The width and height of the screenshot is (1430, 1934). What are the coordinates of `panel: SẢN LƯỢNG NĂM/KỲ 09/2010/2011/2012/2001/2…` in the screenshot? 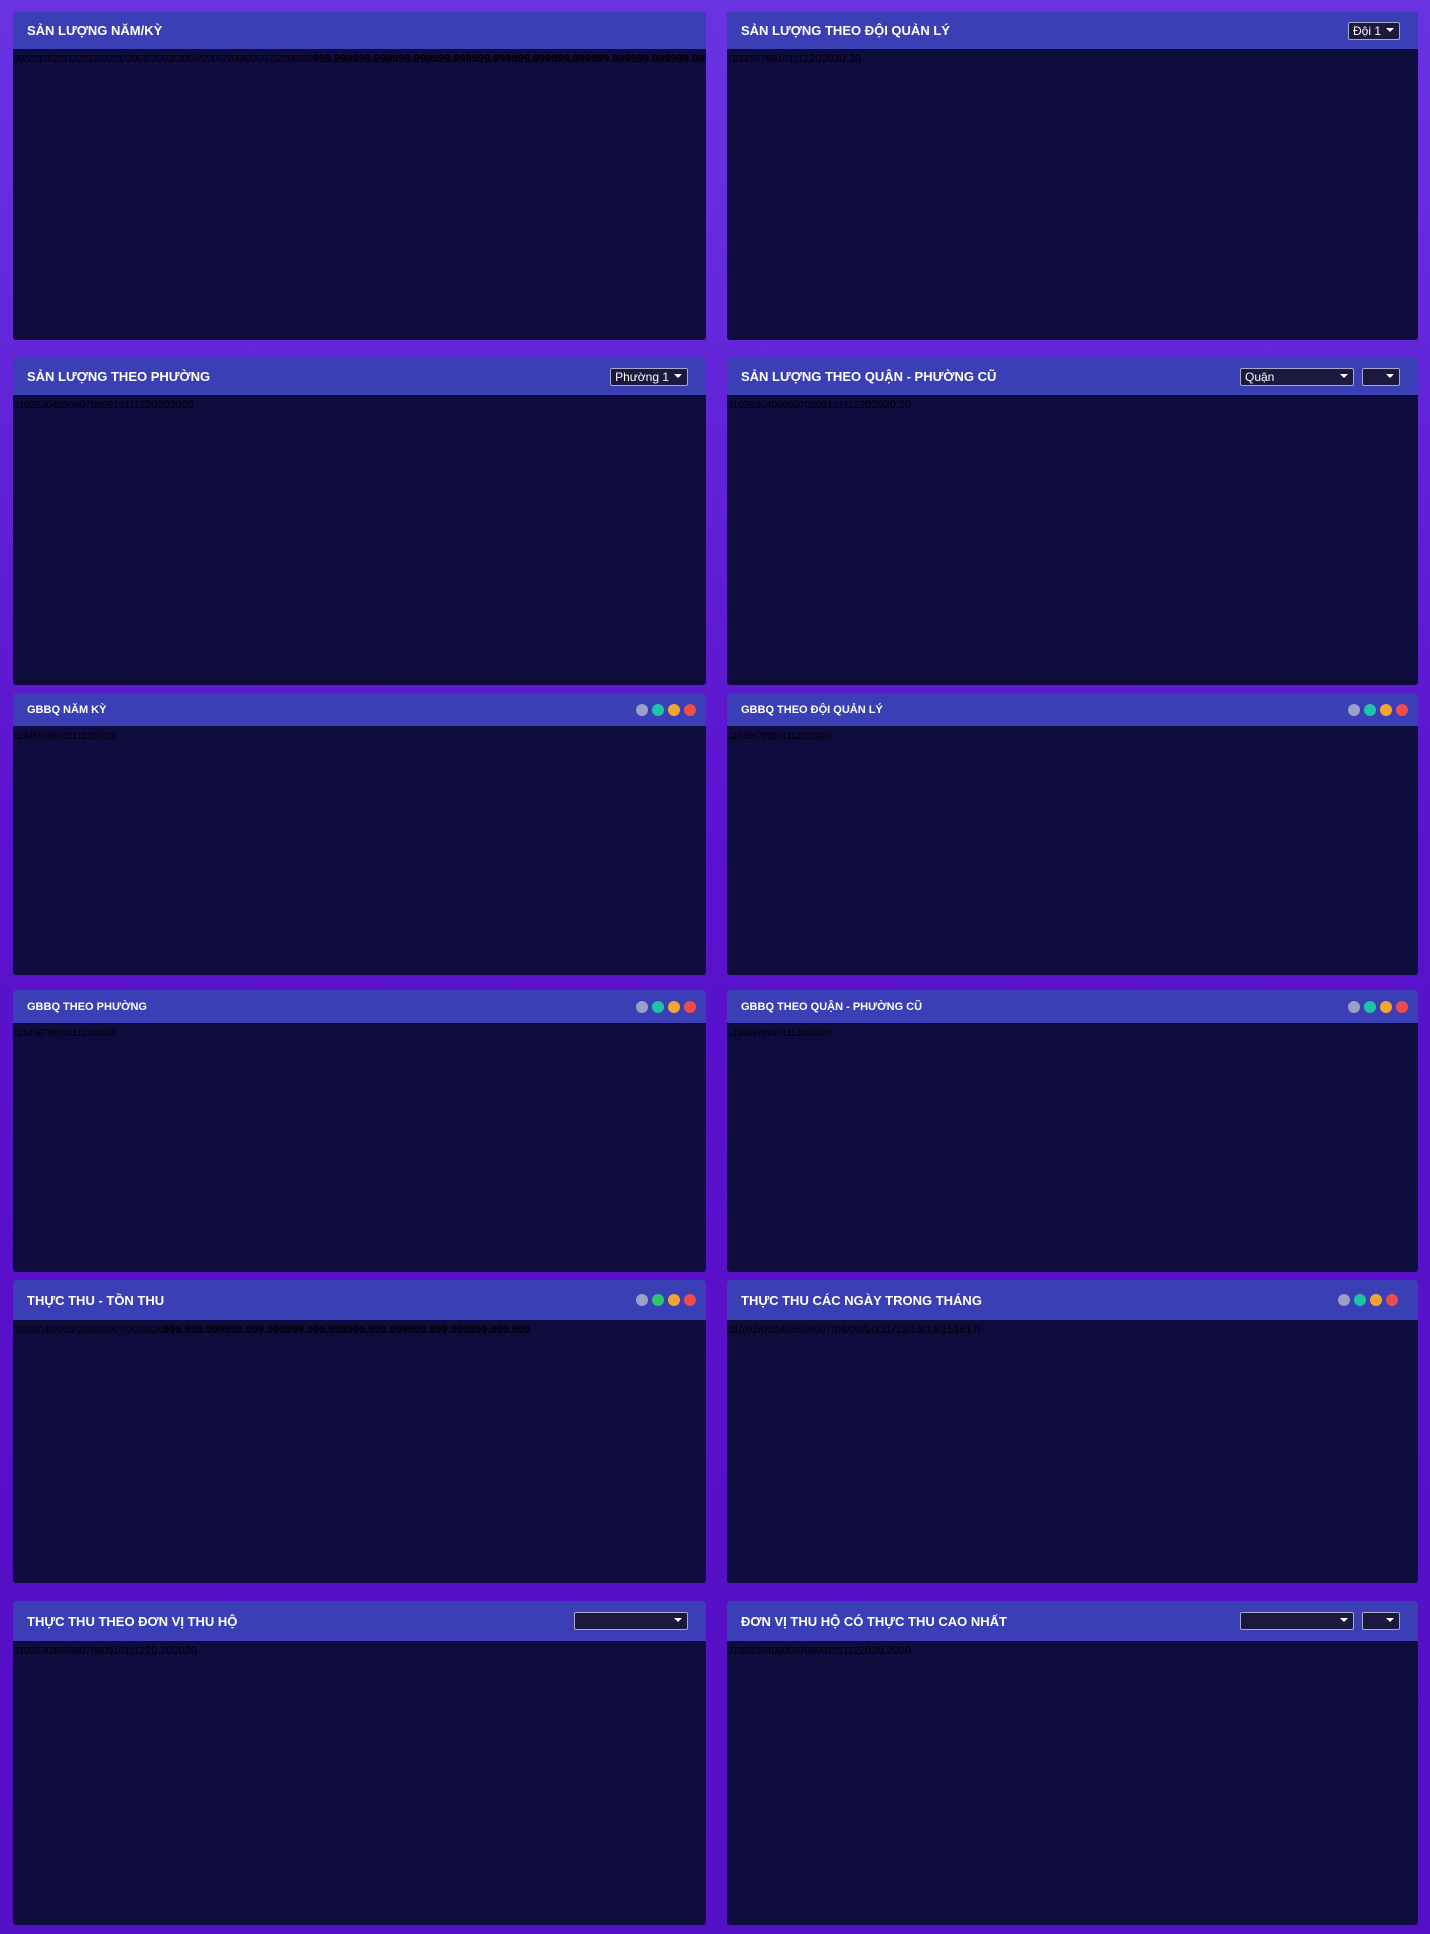 It's located at (359, 176).